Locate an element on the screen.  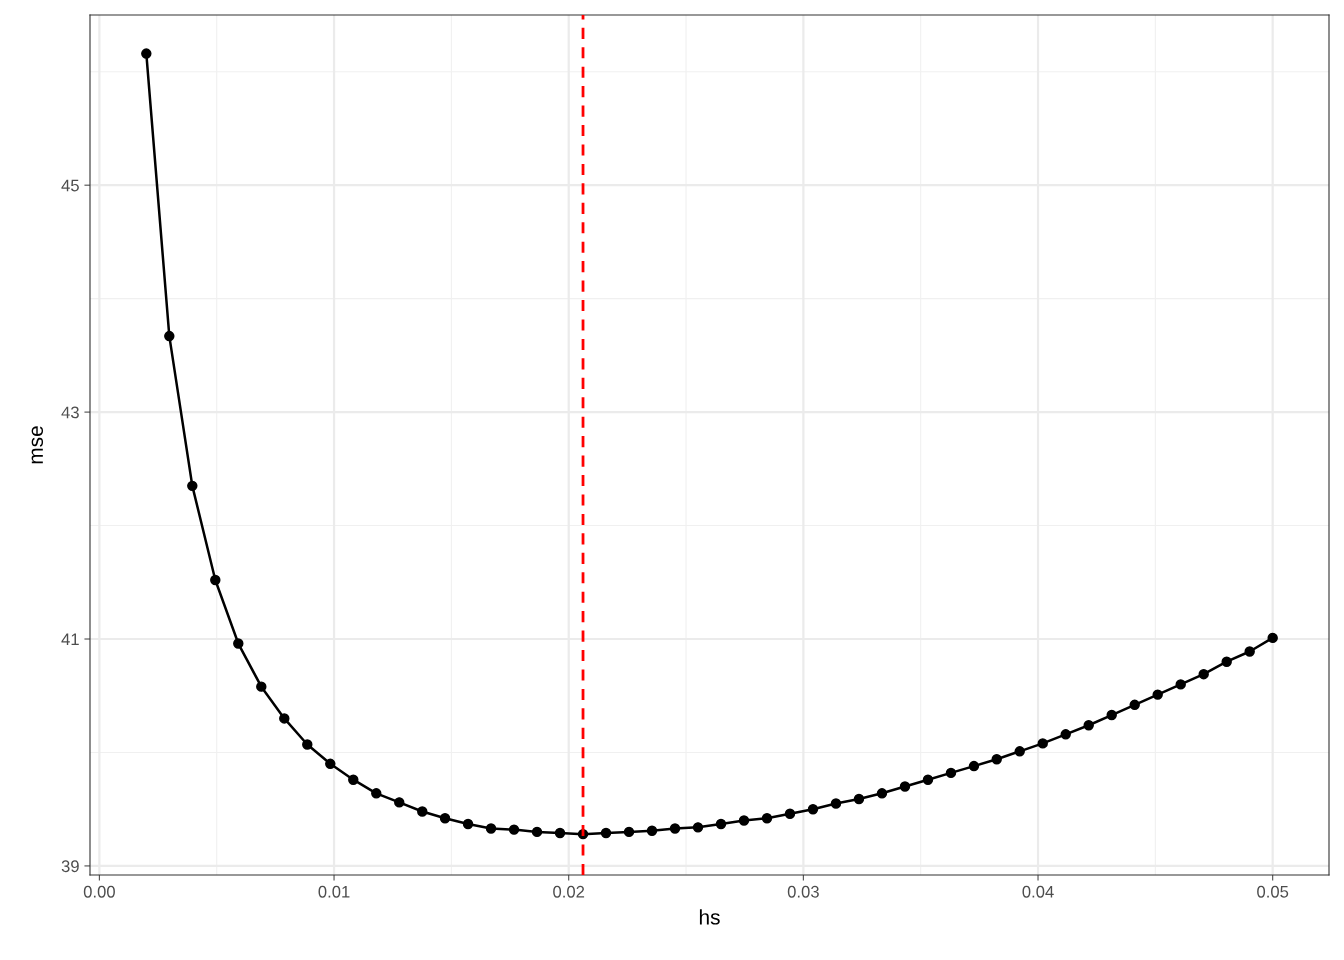
x-tick-label: 0.01 is located at coordinates (334, 891).